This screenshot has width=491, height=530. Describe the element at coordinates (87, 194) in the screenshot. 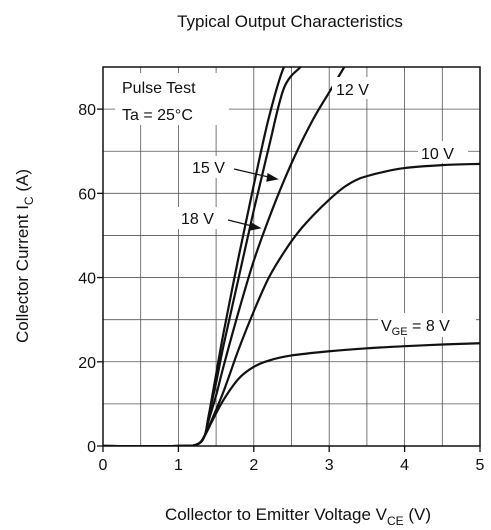

I see `y-tick-label: 60` at that location.